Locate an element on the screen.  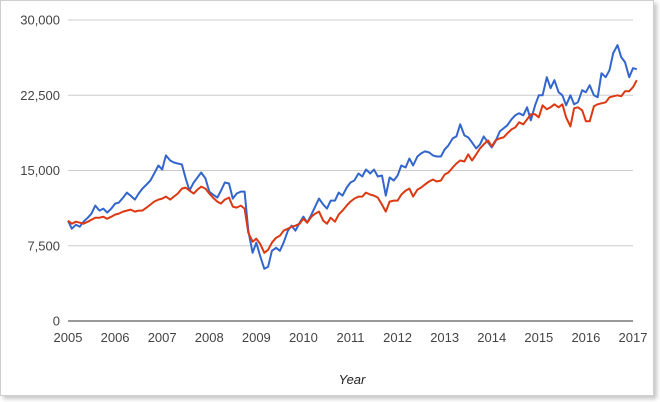
x-tick-label: 2012 is located at coordinates (397, 337).